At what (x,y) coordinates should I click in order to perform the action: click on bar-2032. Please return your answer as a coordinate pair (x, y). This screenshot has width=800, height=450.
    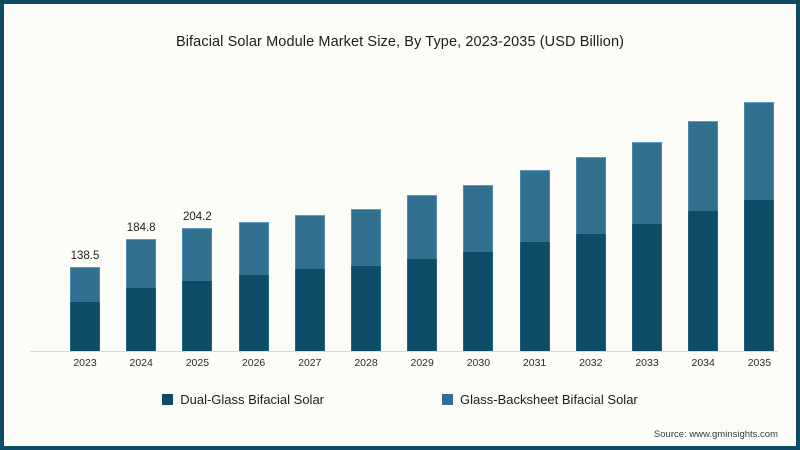
    Looking at the image, I should click on (590, 254).